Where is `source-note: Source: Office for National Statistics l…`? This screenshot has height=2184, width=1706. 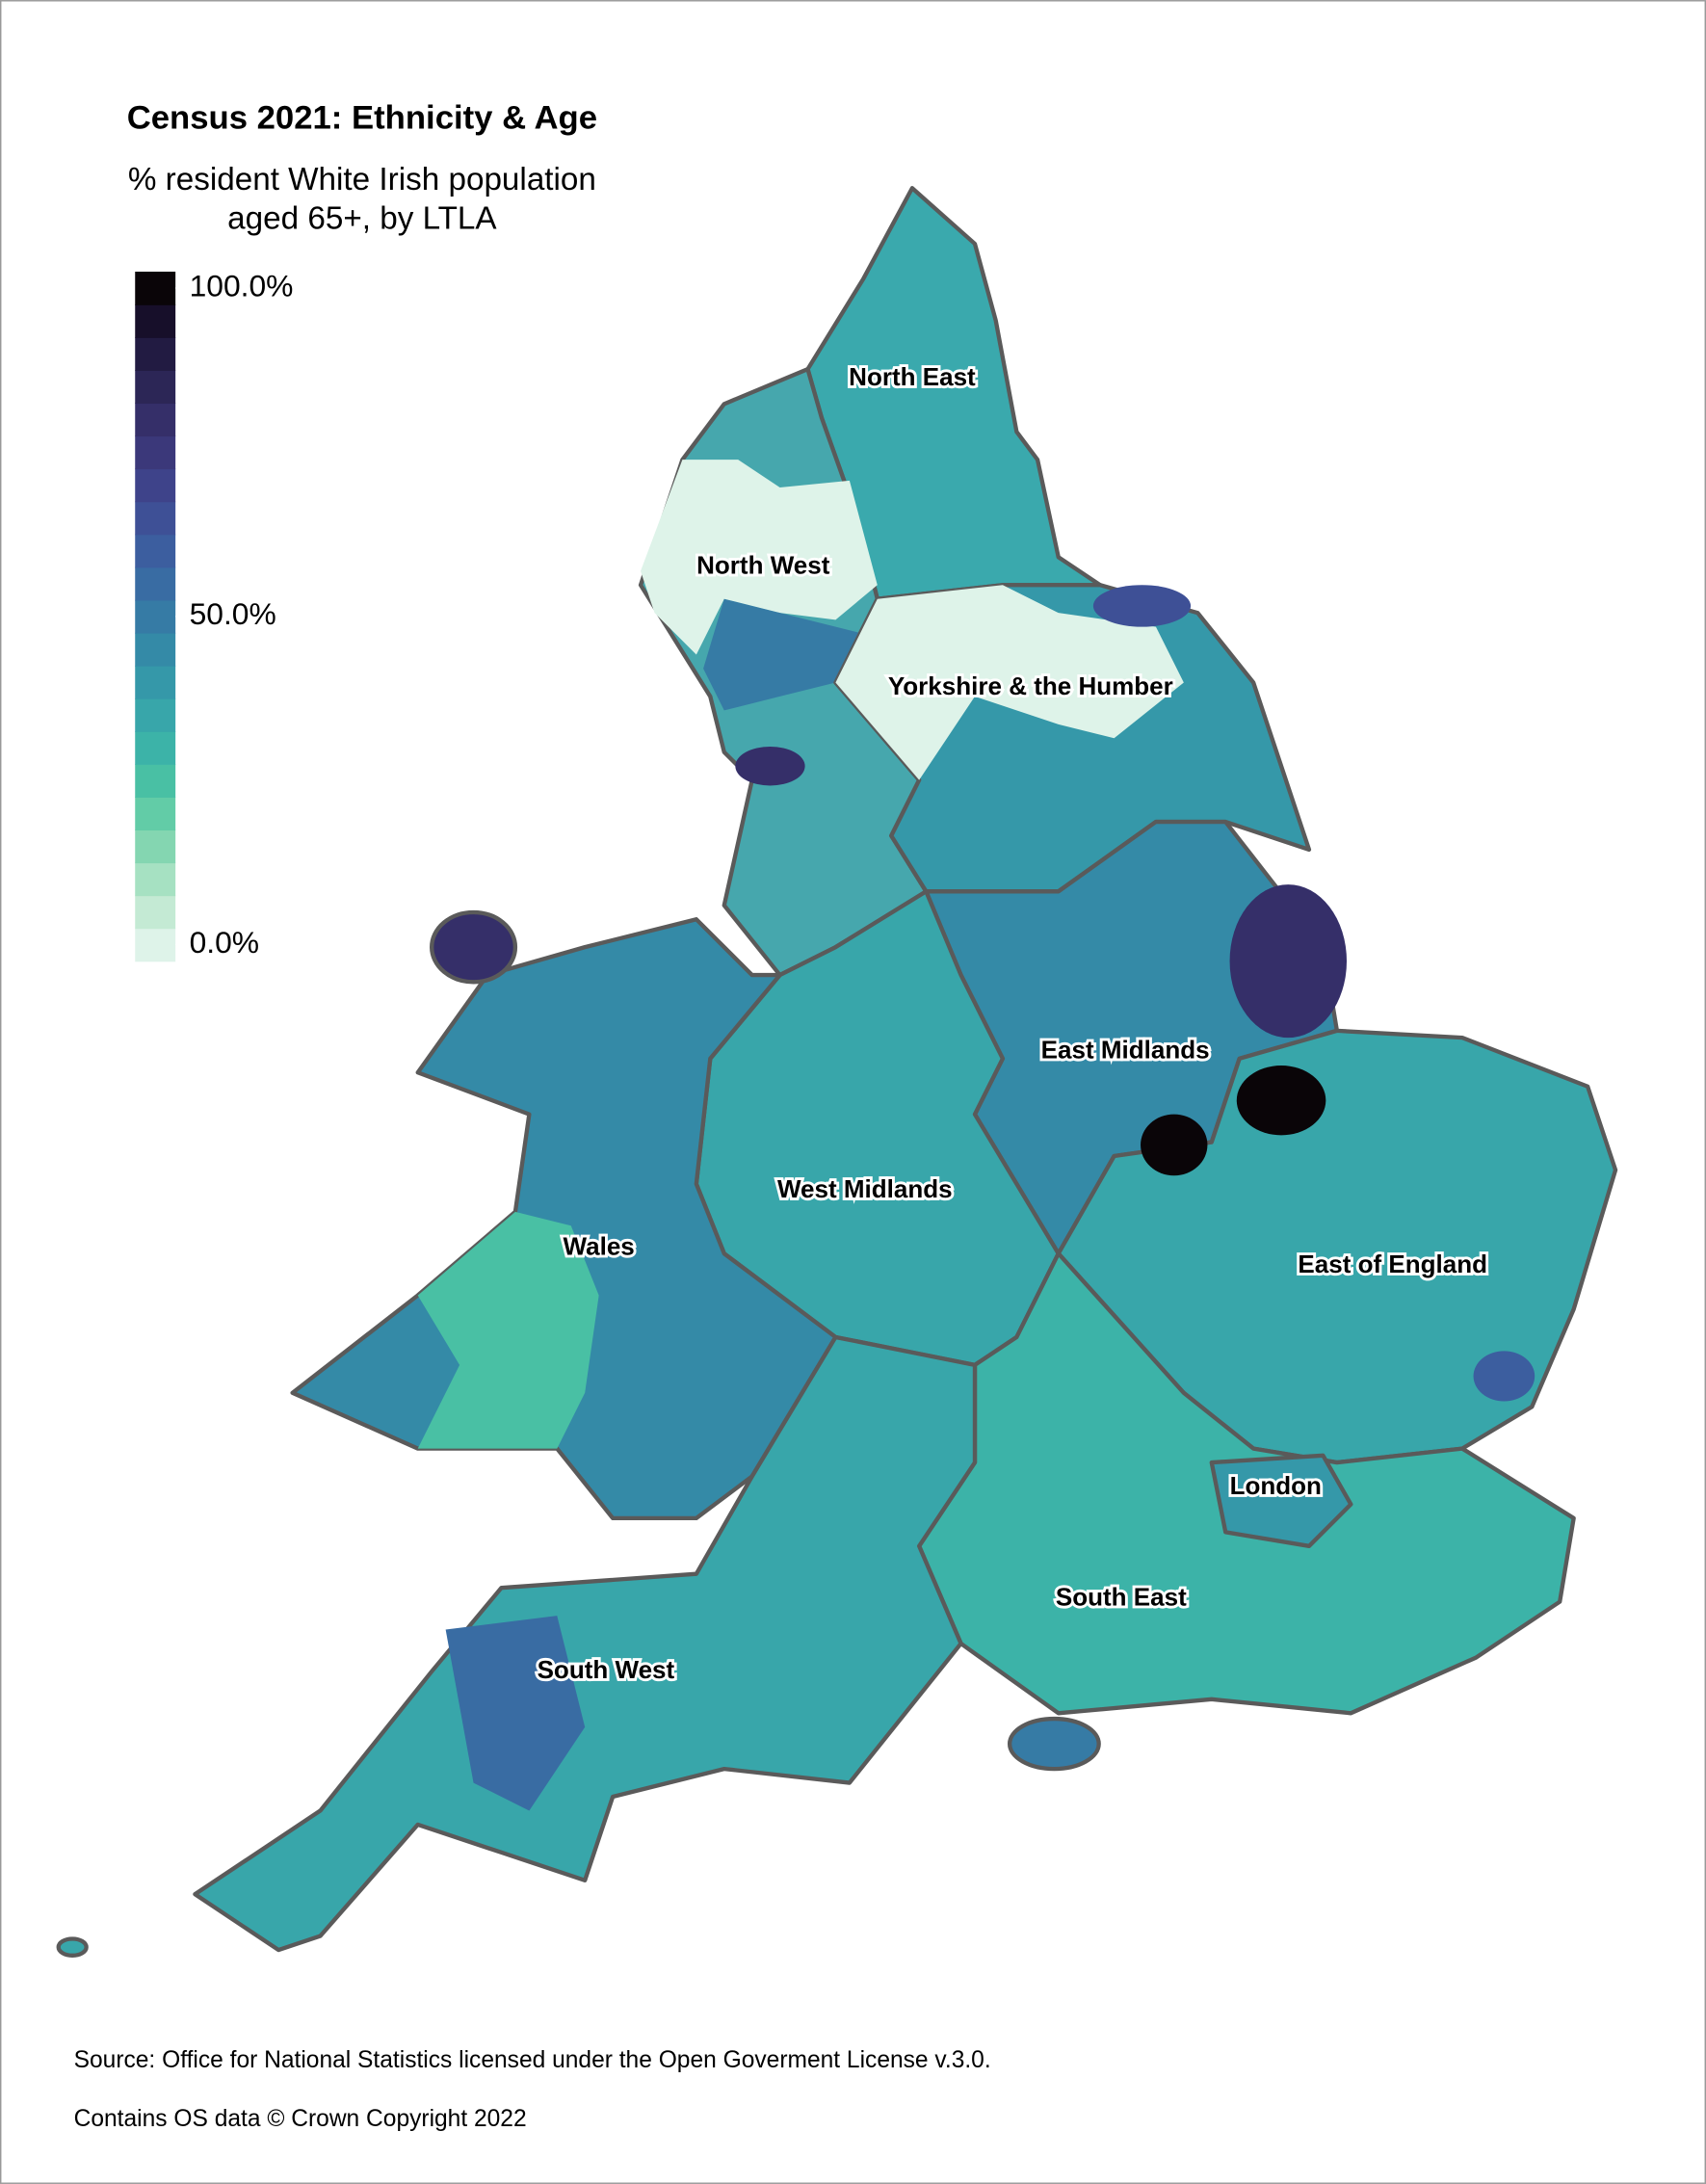 source-note: Source: Office for National Statistics l… is located at coordinates (532, 2060).